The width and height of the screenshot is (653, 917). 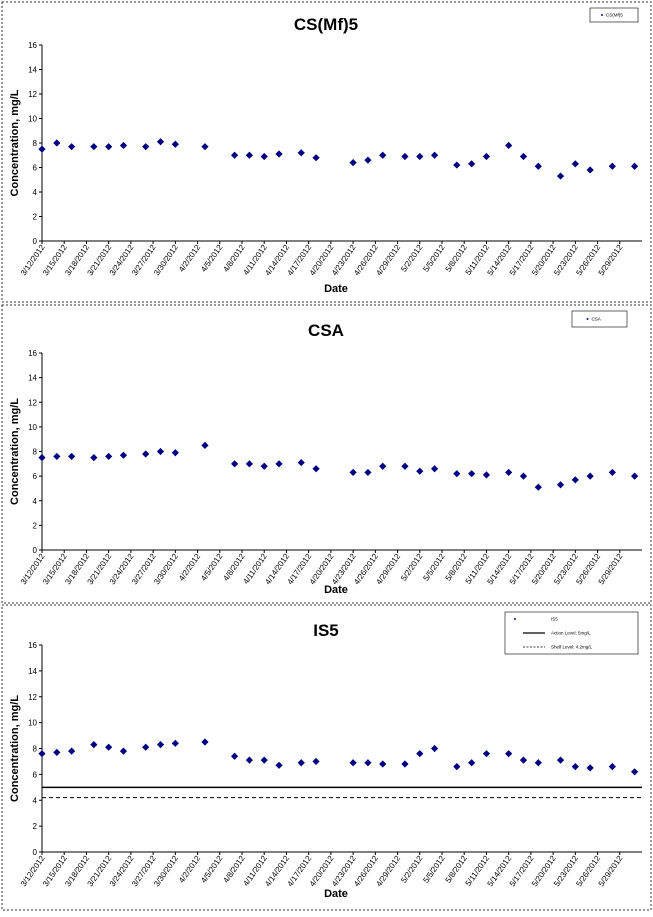 I want to click on legend-box, so click(x=614, y=15).